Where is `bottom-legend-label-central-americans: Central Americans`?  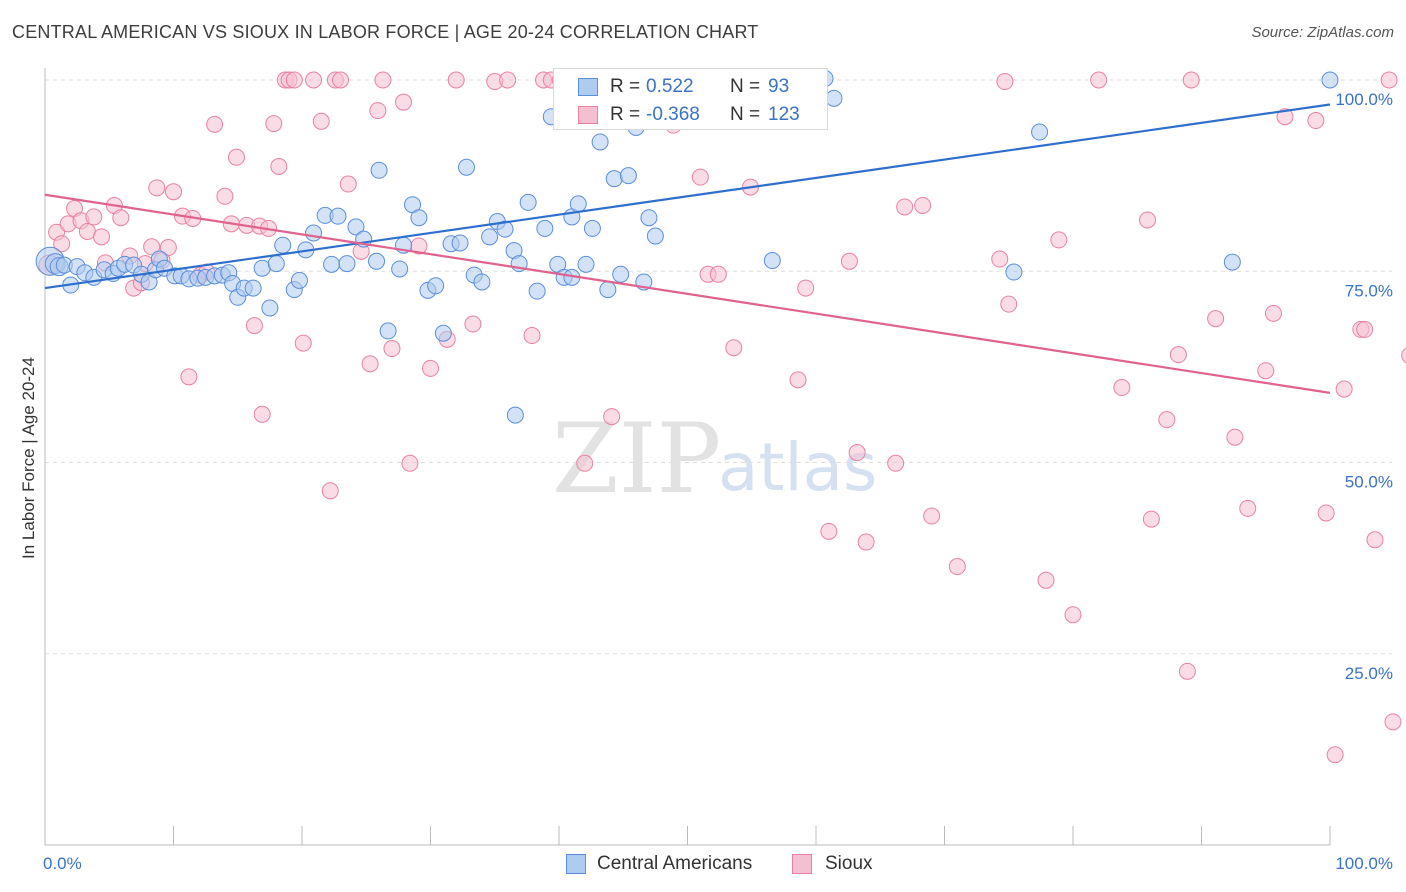 bottom-legend-label-central-americans: Central Americans is located at coordinates (675, 863).